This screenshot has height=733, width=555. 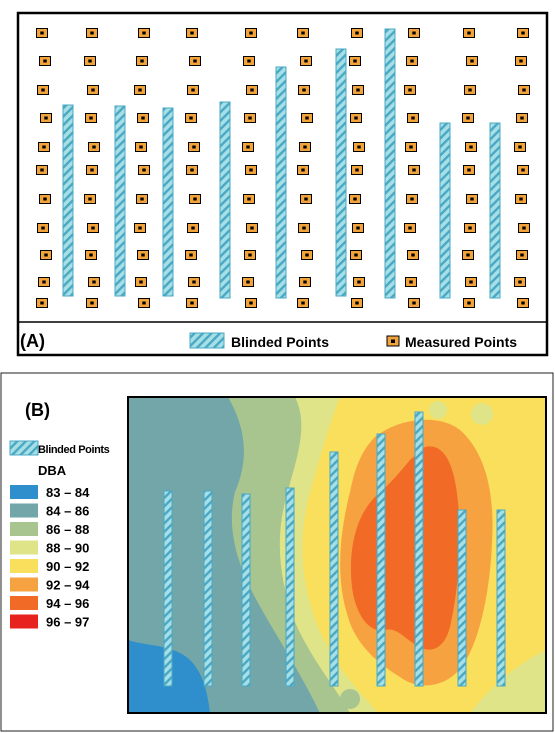 What do you see at coordinates (49, 529) in the screenshot?
I see `dba-legend-item: 86 – 88` at bounding box center [49, 529].